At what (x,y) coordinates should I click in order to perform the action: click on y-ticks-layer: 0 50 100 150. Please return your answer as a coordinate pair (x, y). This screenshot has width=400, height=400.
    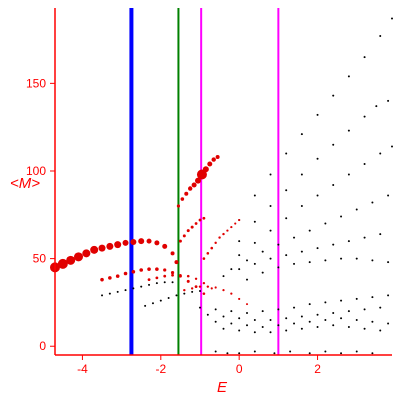
    Looking at the image, I should click on (40, 214).